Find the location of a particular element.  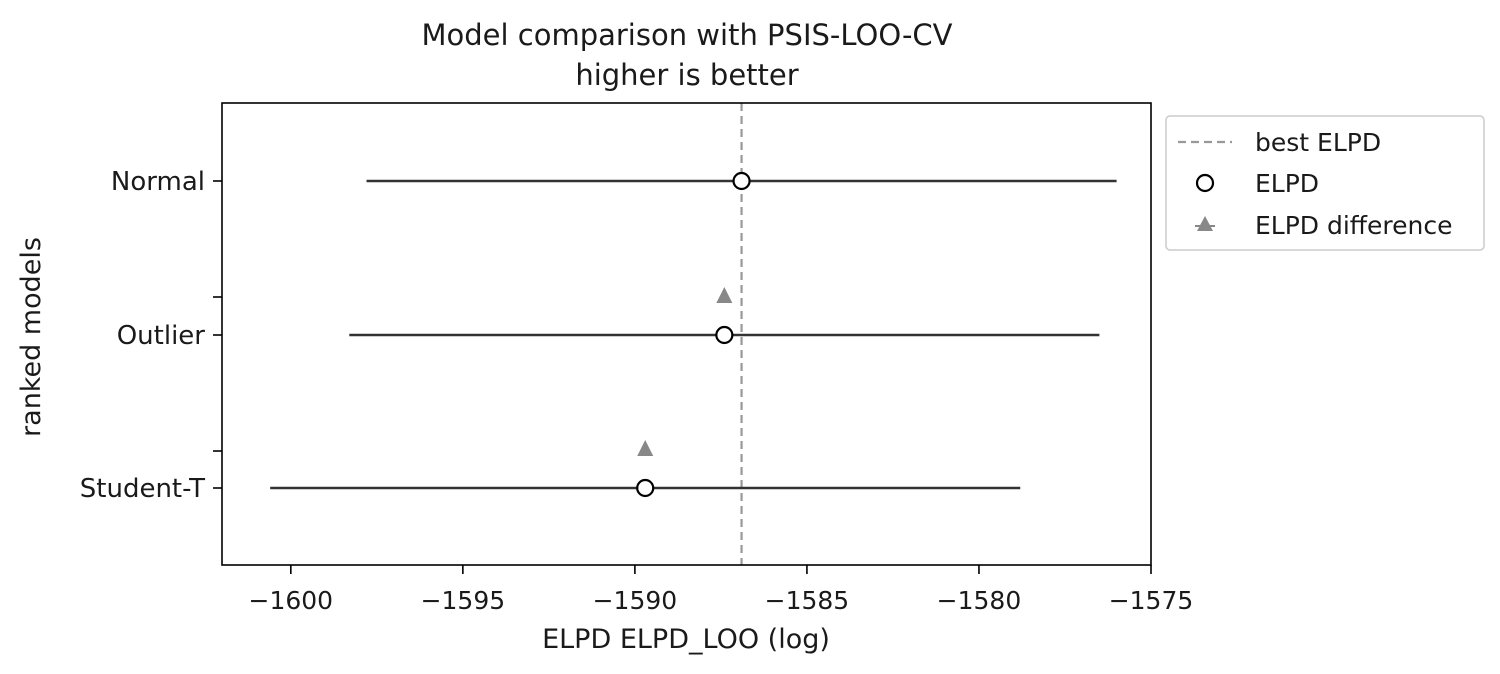

x-tick-label: −1575 is located at coordinates (1151, 600).